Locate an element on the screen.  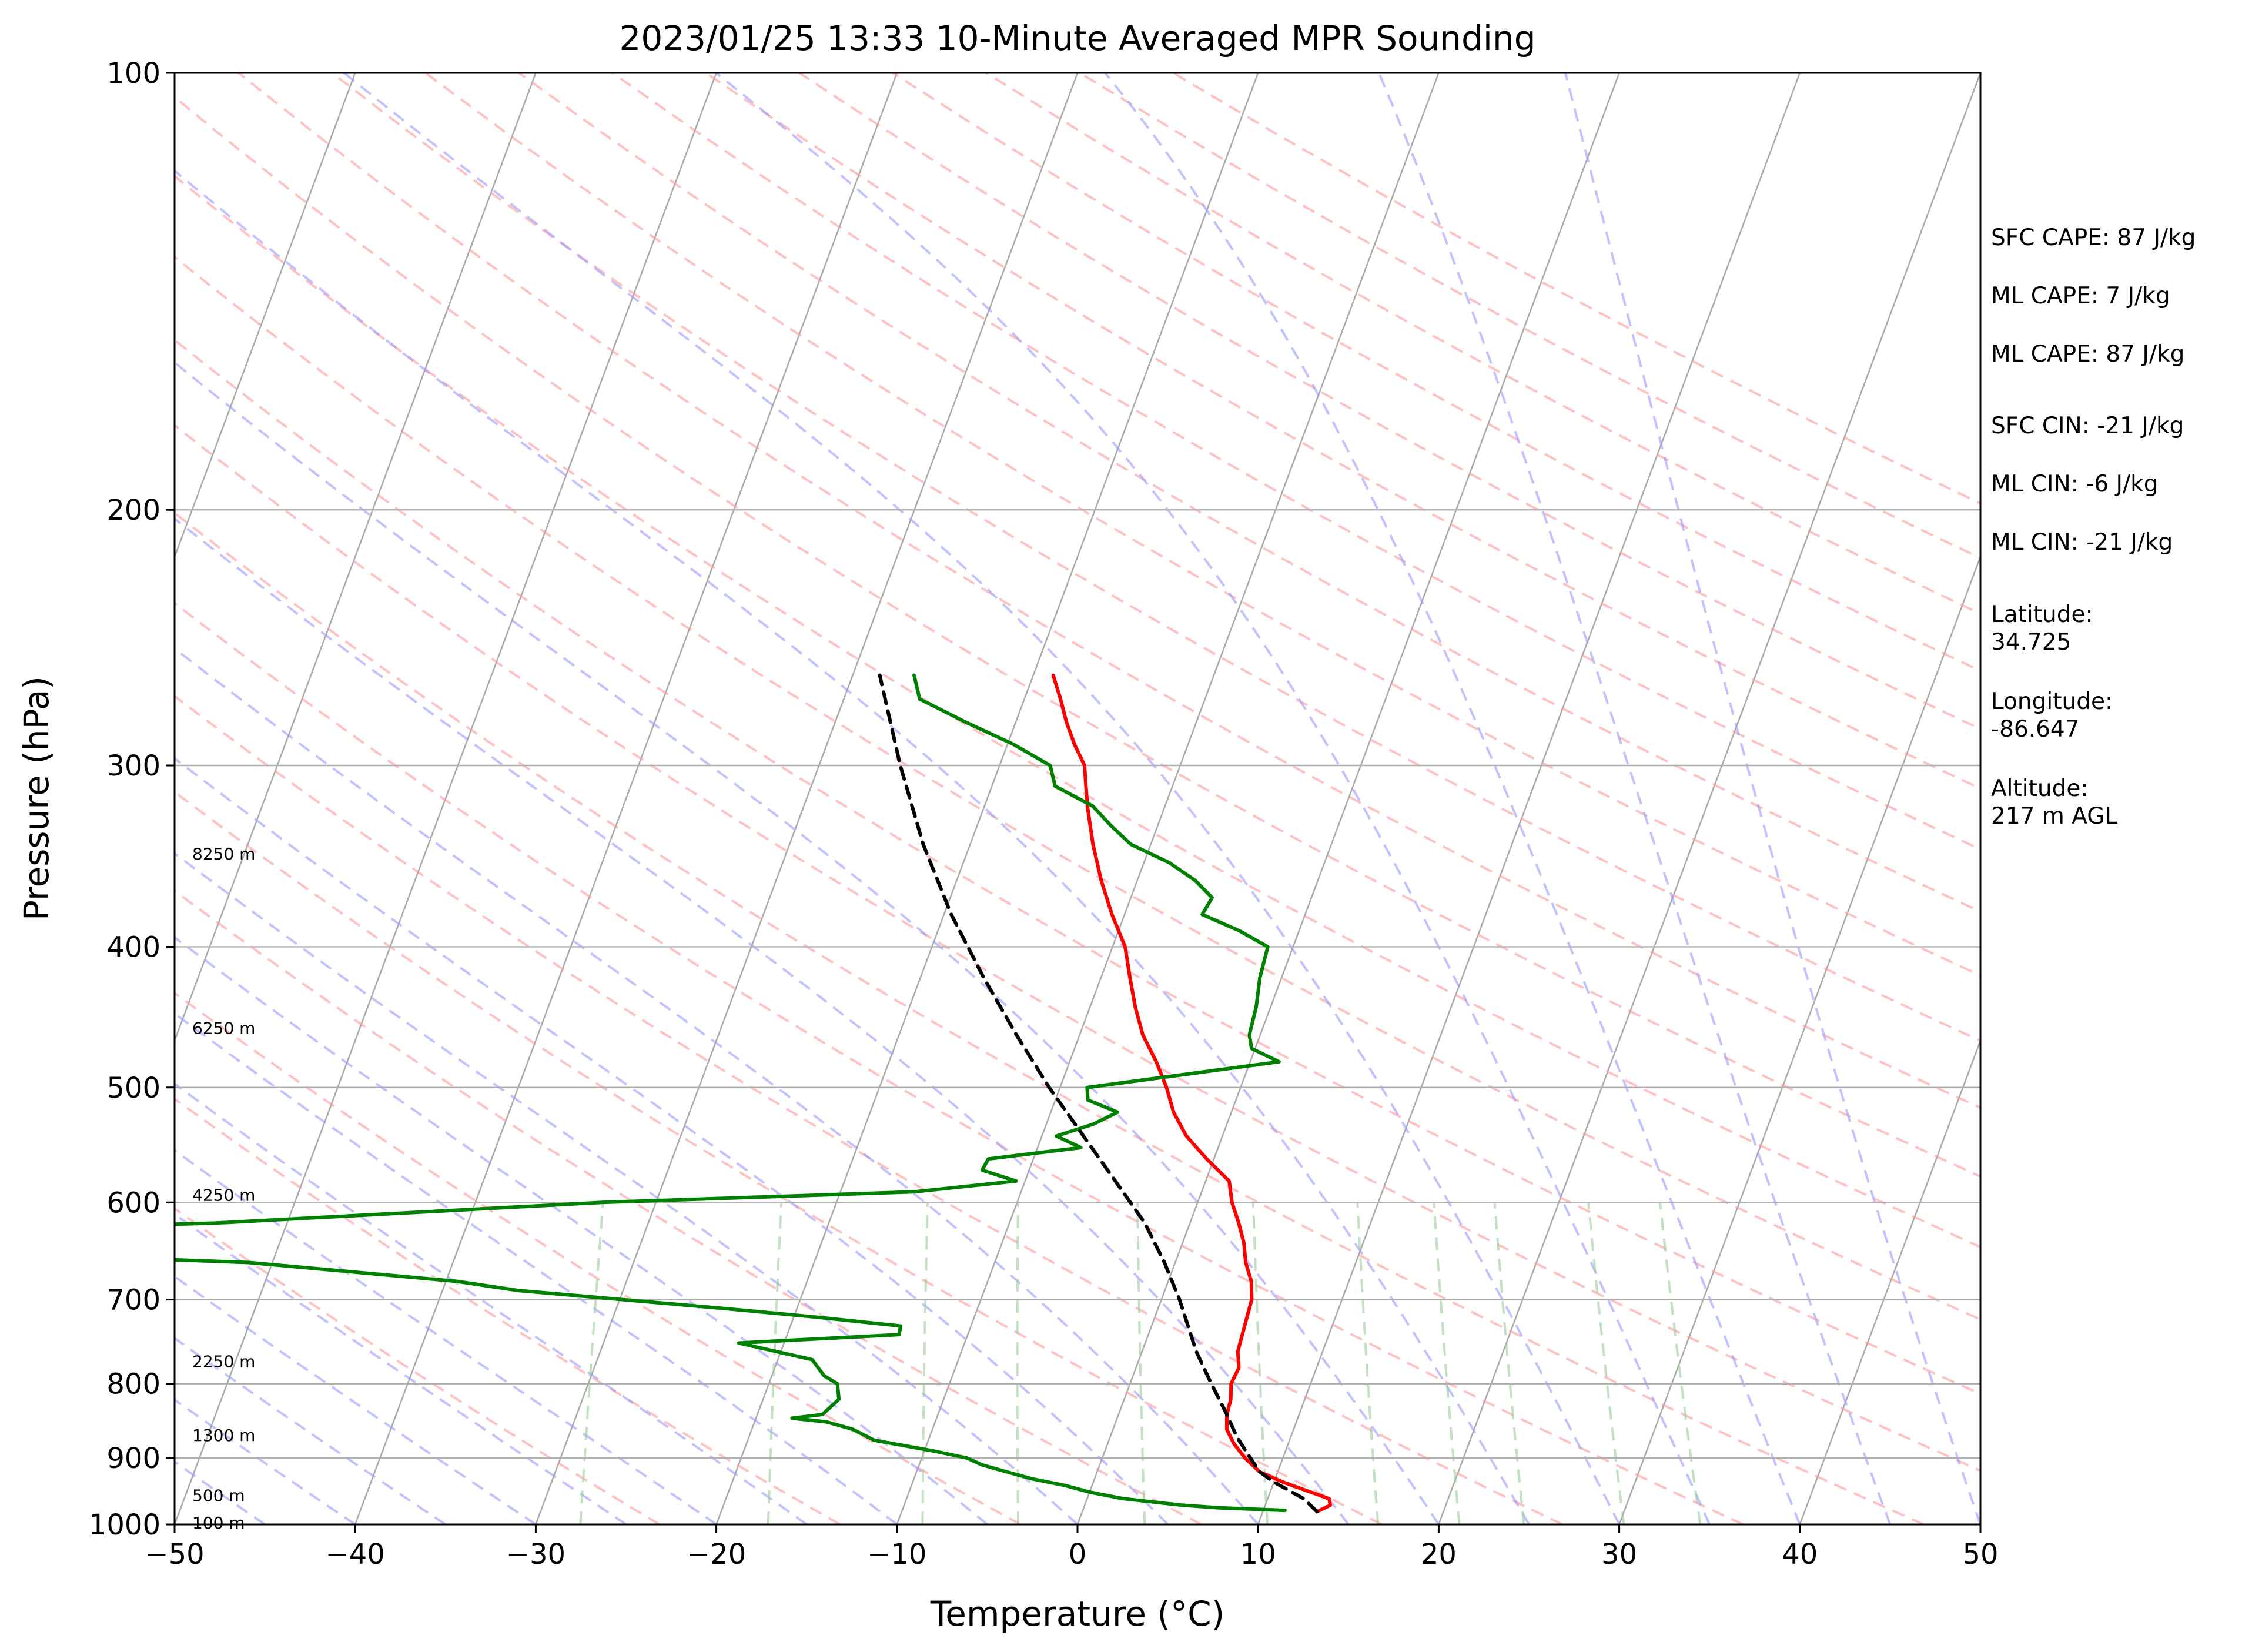
parcel-line is located at coordinates (1098, 1093).